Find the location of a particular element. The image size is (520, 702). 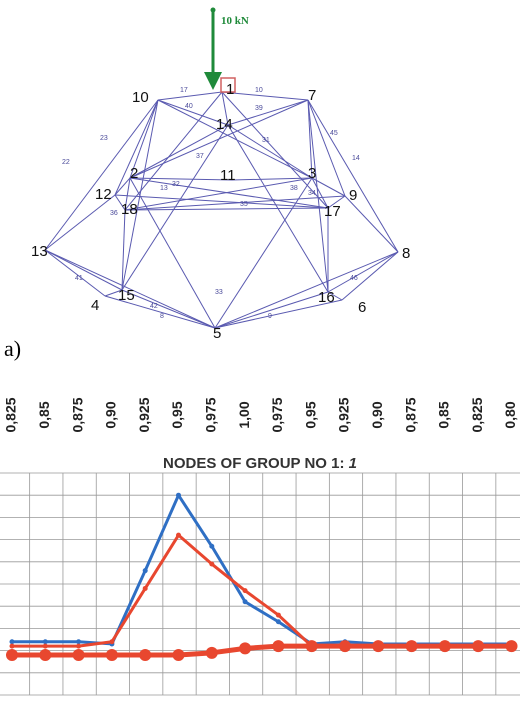

node-label: 5 is located at coordinates (217, 333).